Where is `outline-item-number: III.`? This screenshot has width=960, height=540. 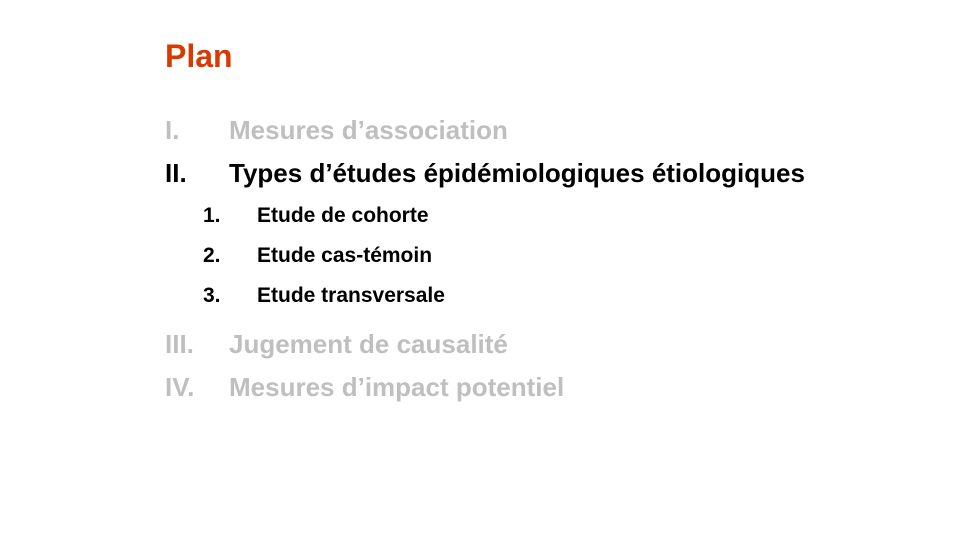
outline-item-number: III. is located at coordinates (179, 344).